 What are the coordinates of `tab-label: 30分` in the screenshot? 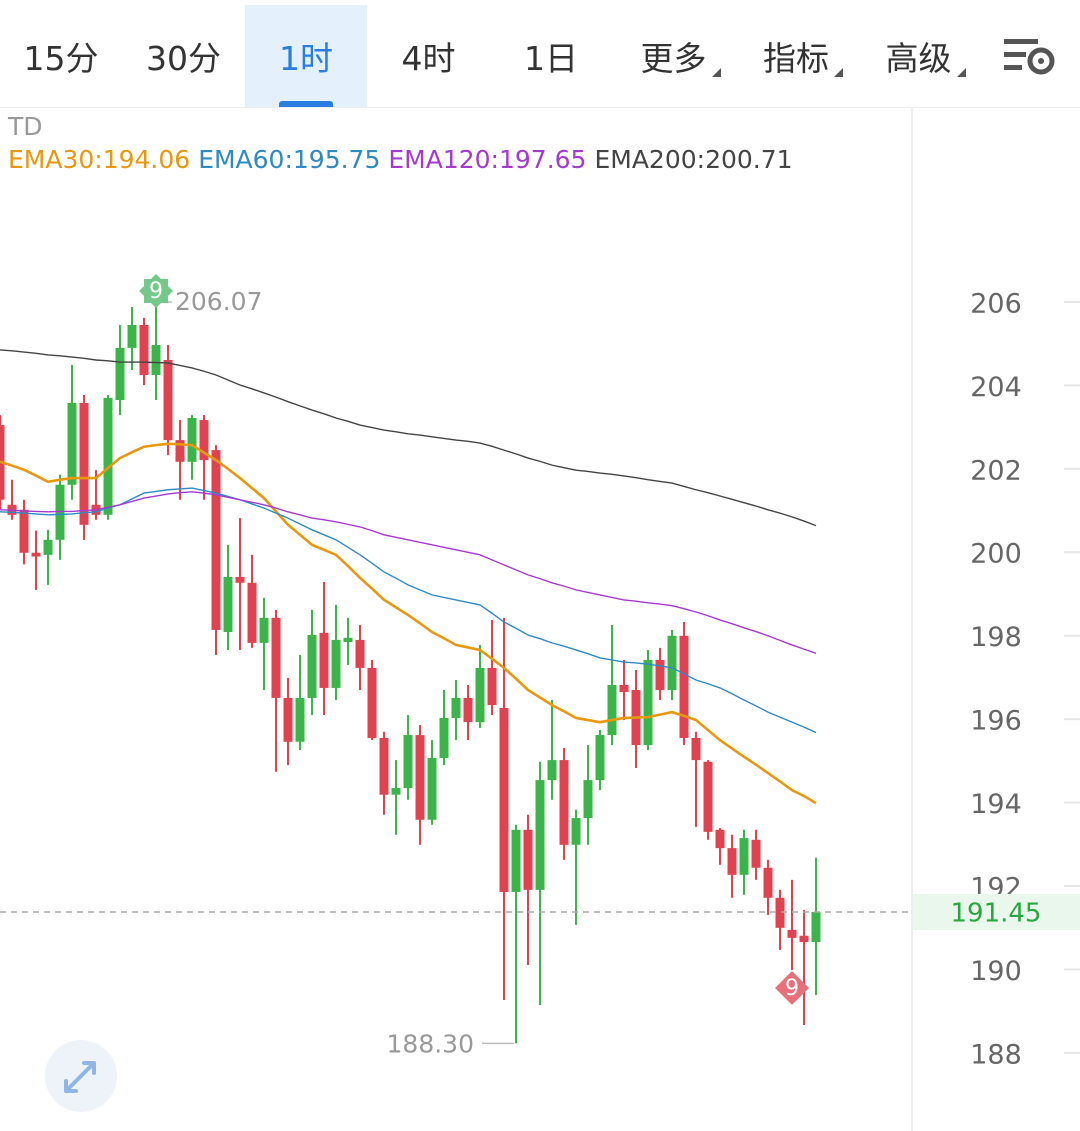 It's located at (183, 58).